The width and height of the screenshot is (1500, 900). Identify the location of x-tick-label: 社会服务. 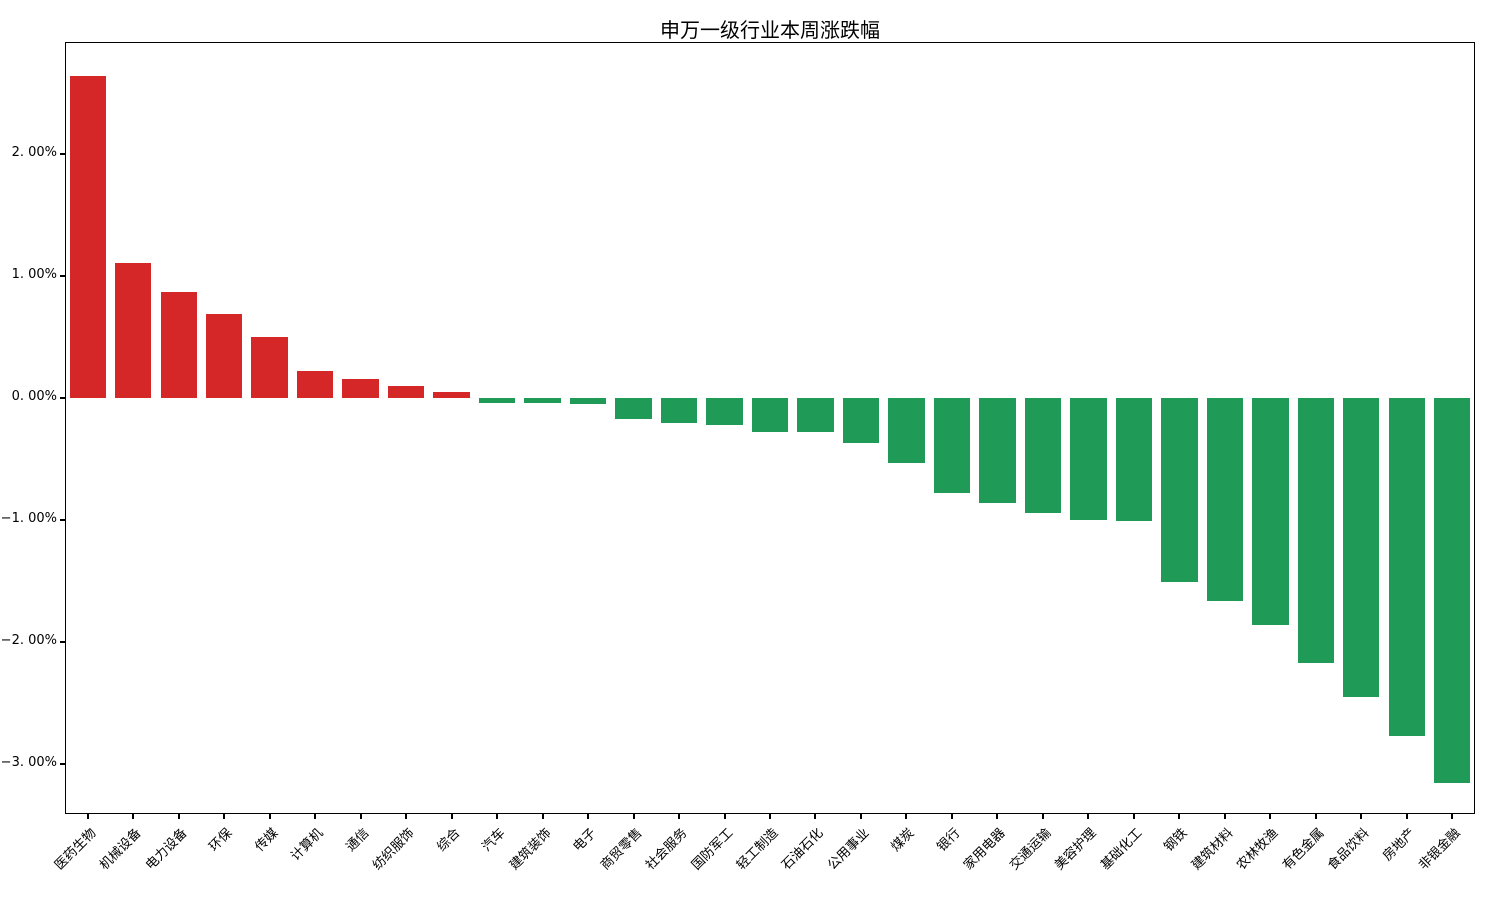
(667, 849).